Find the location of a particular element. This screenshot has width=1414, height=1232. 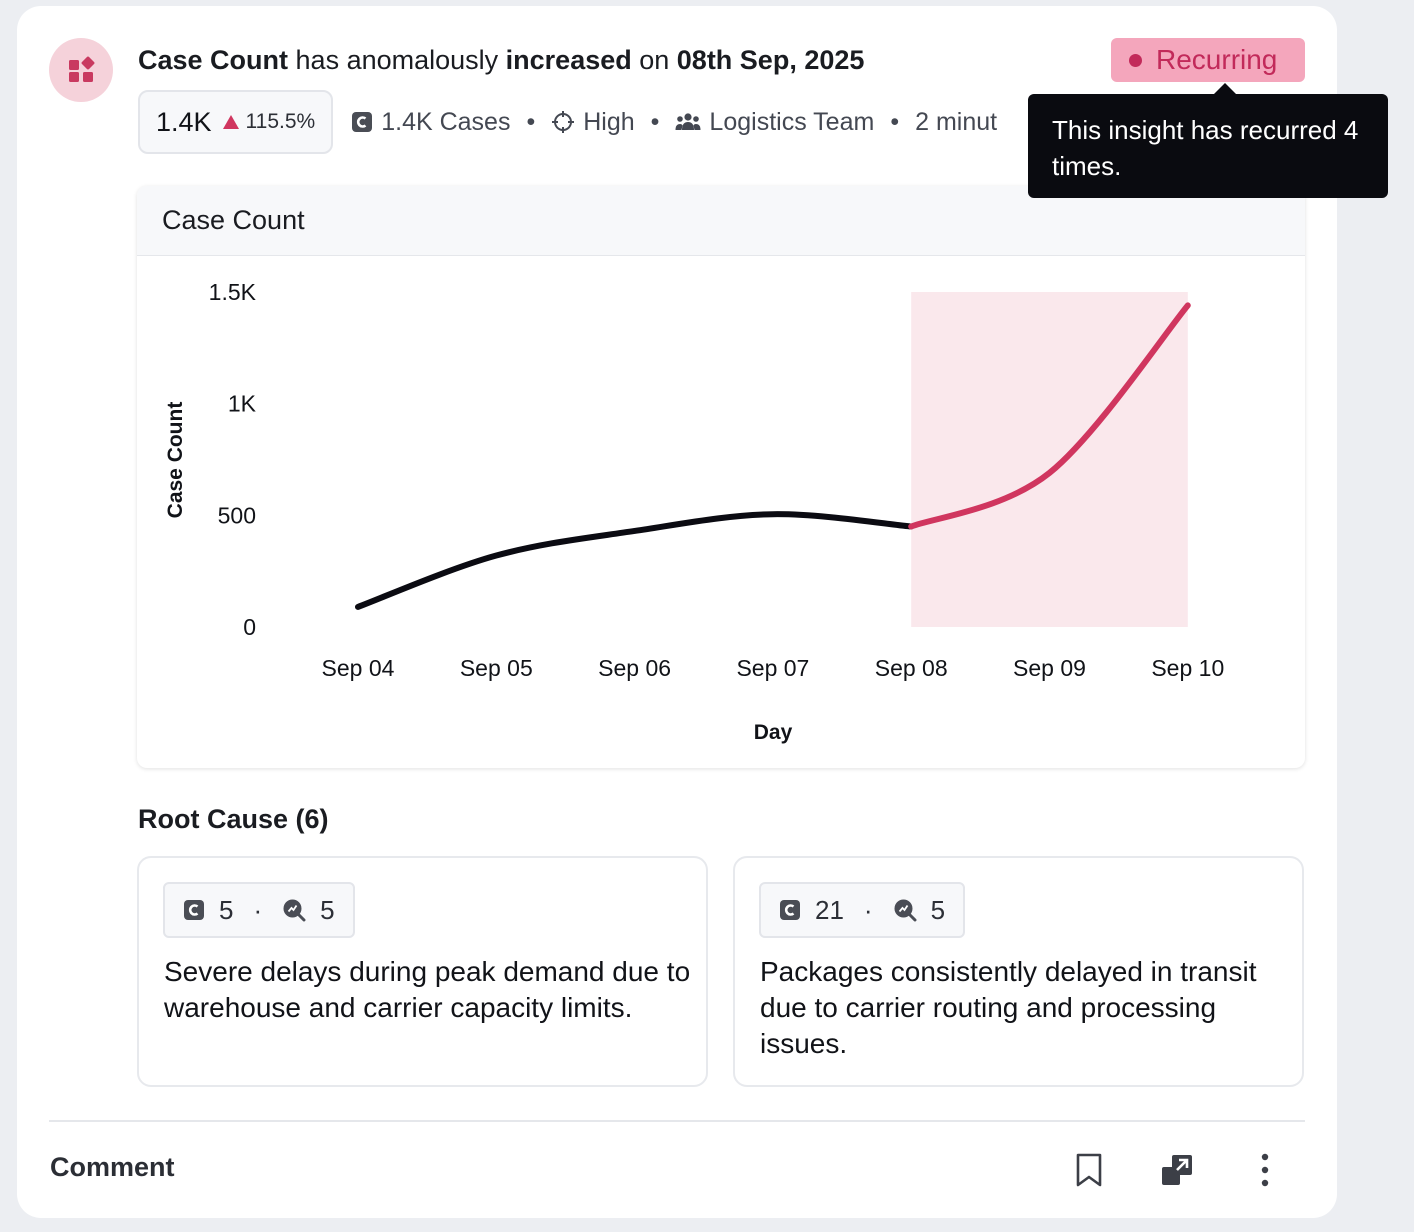

root-cause-cases: 5 is located at coordinates (226, 909).